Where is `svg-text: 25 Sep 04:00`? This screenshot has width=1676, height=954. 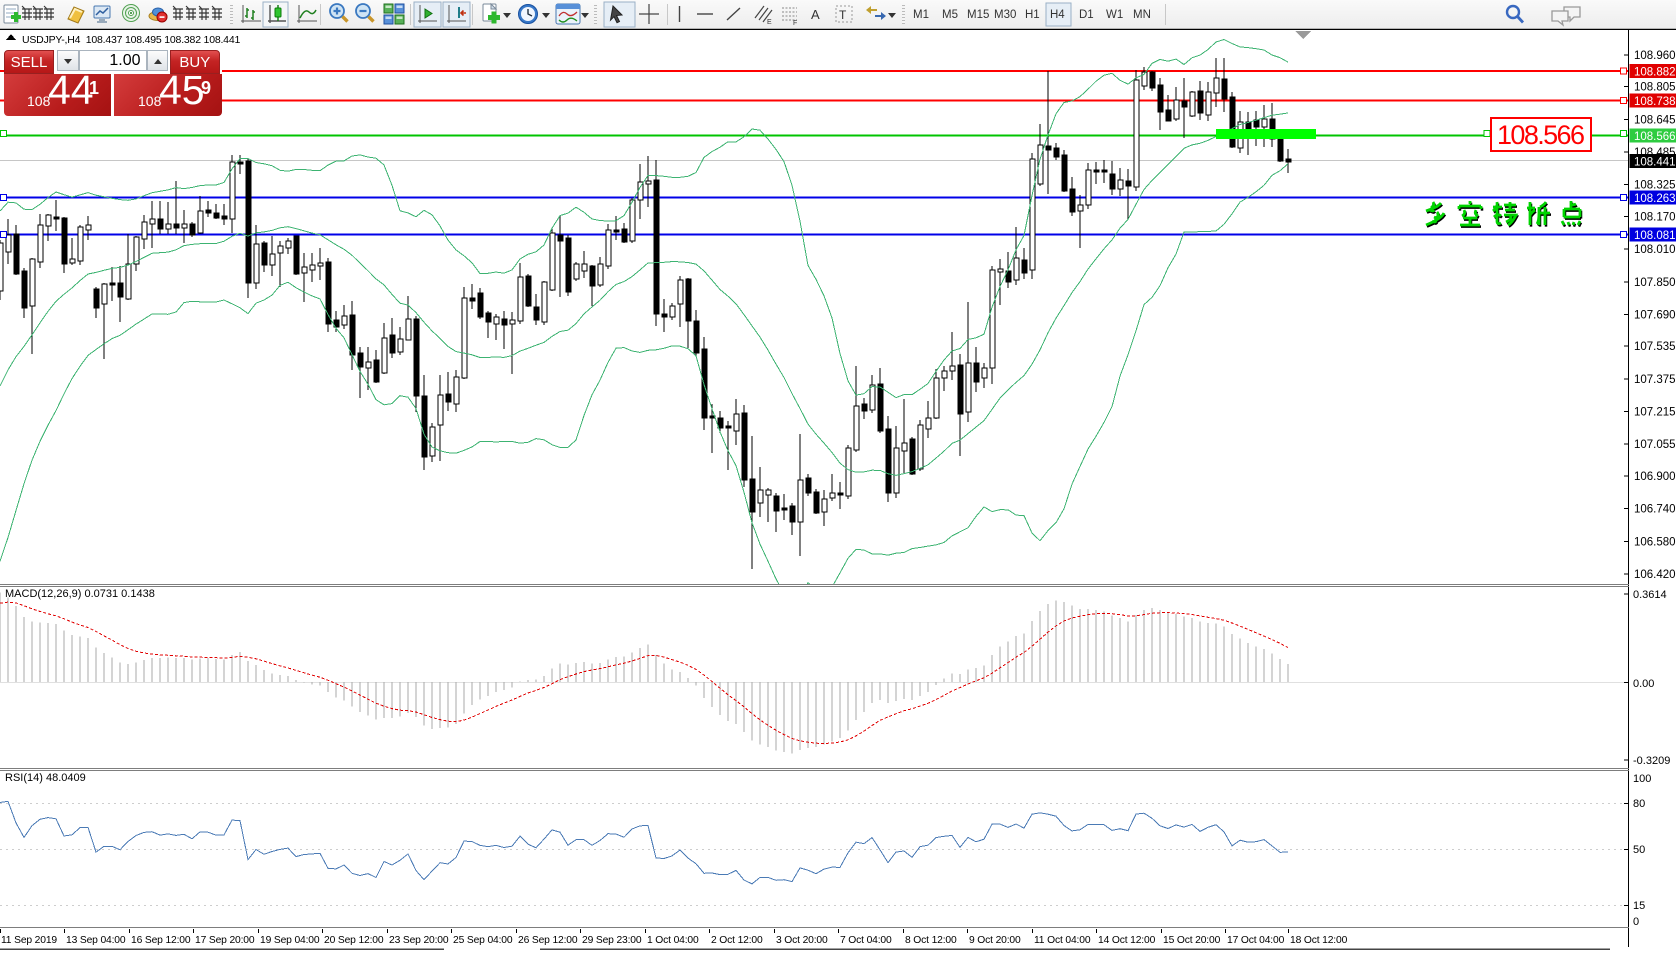
svg-text: 25 Sep 04:00 is located at coordinates (483, 940).